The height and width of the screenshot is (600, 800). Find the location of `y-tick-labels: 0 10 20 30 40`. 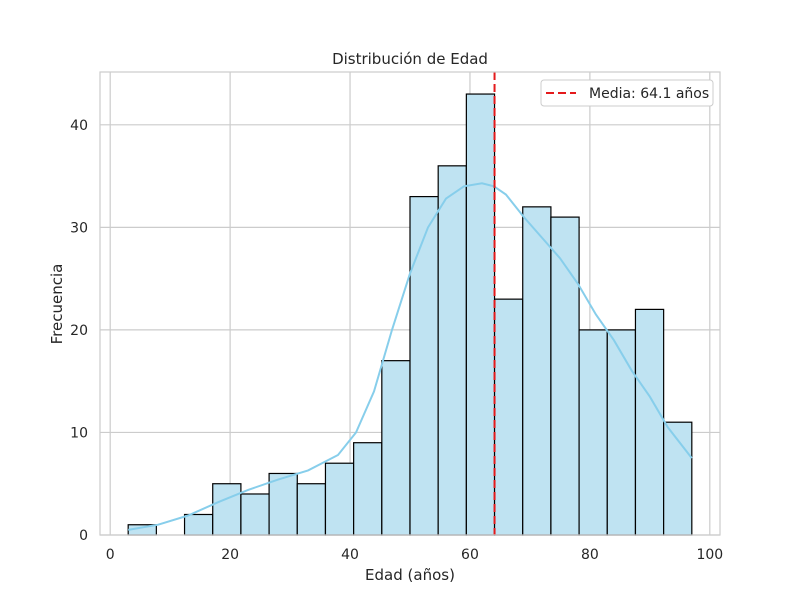

y-tick-labels: 0 10 20 30 40 is located at coordinates (79, 331).